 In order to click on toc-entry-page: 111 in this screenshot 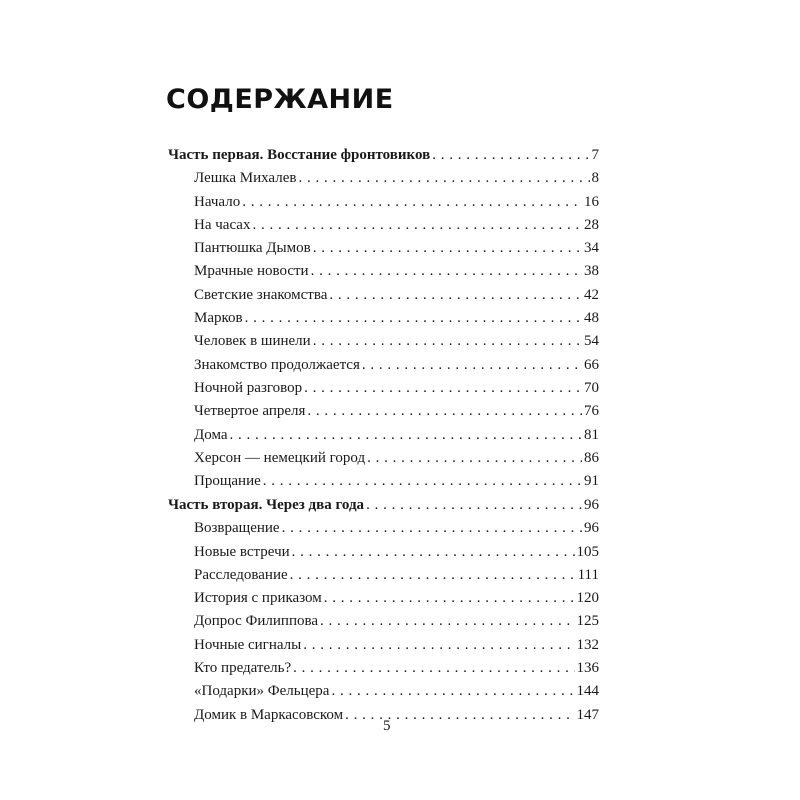, I will do `click(588, 574)`.